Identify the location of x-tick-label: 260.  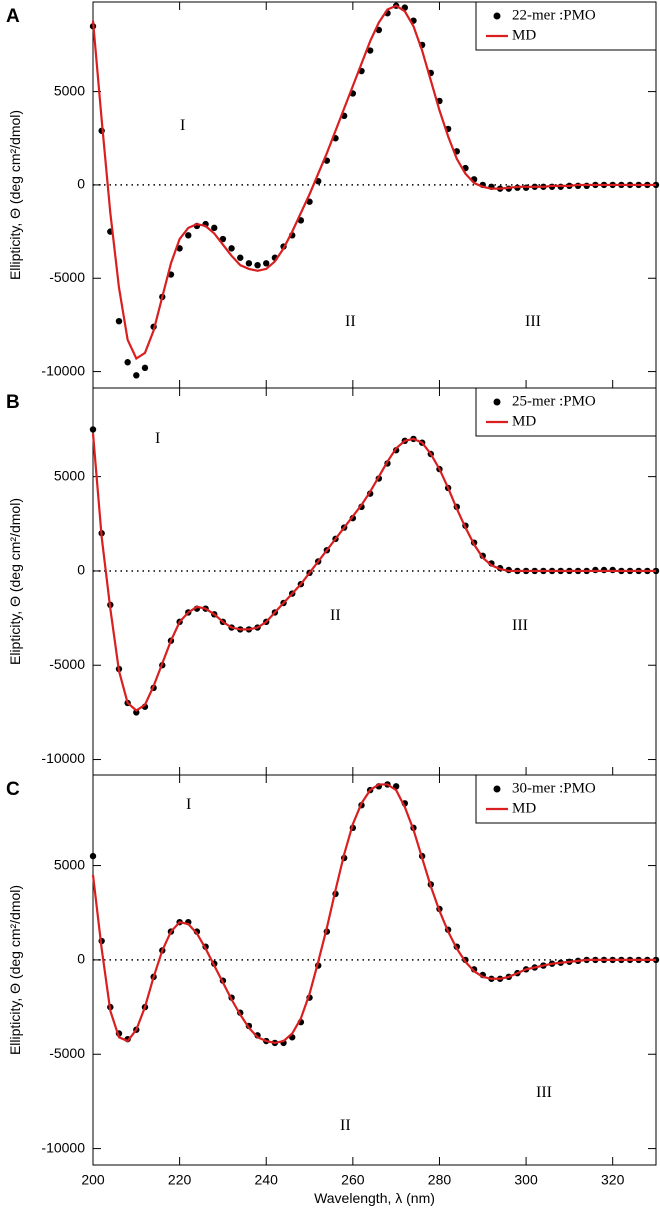
(353, 1180).